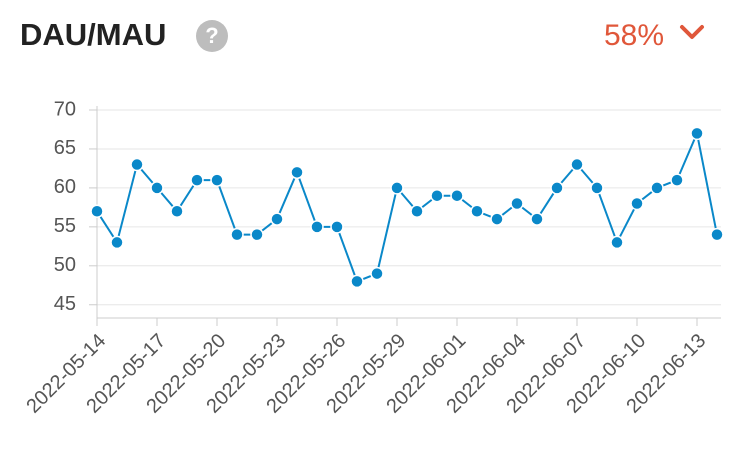  I want to click on y-tick-label: 70, so click(65, 109).